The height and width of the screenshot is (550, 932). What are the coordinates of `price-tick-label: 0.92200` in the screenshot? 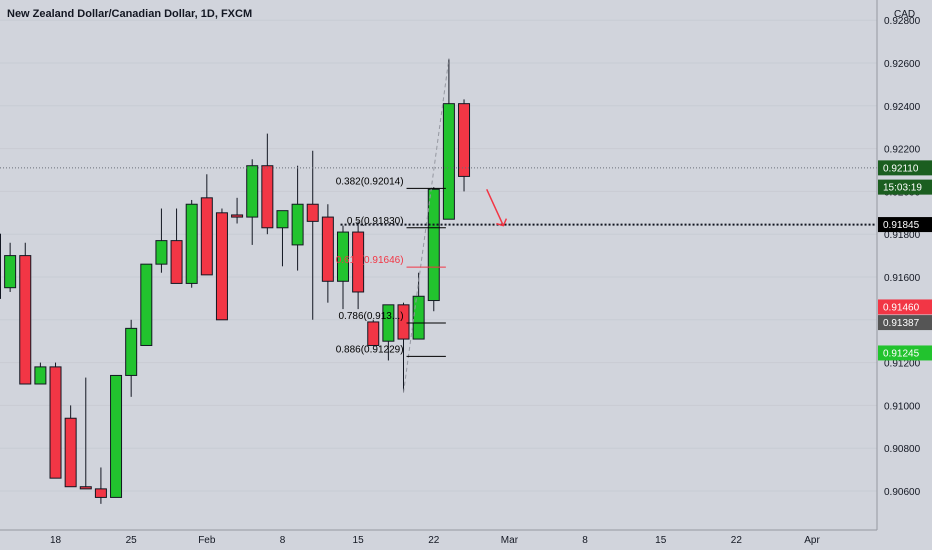 It's located at (902, 150).